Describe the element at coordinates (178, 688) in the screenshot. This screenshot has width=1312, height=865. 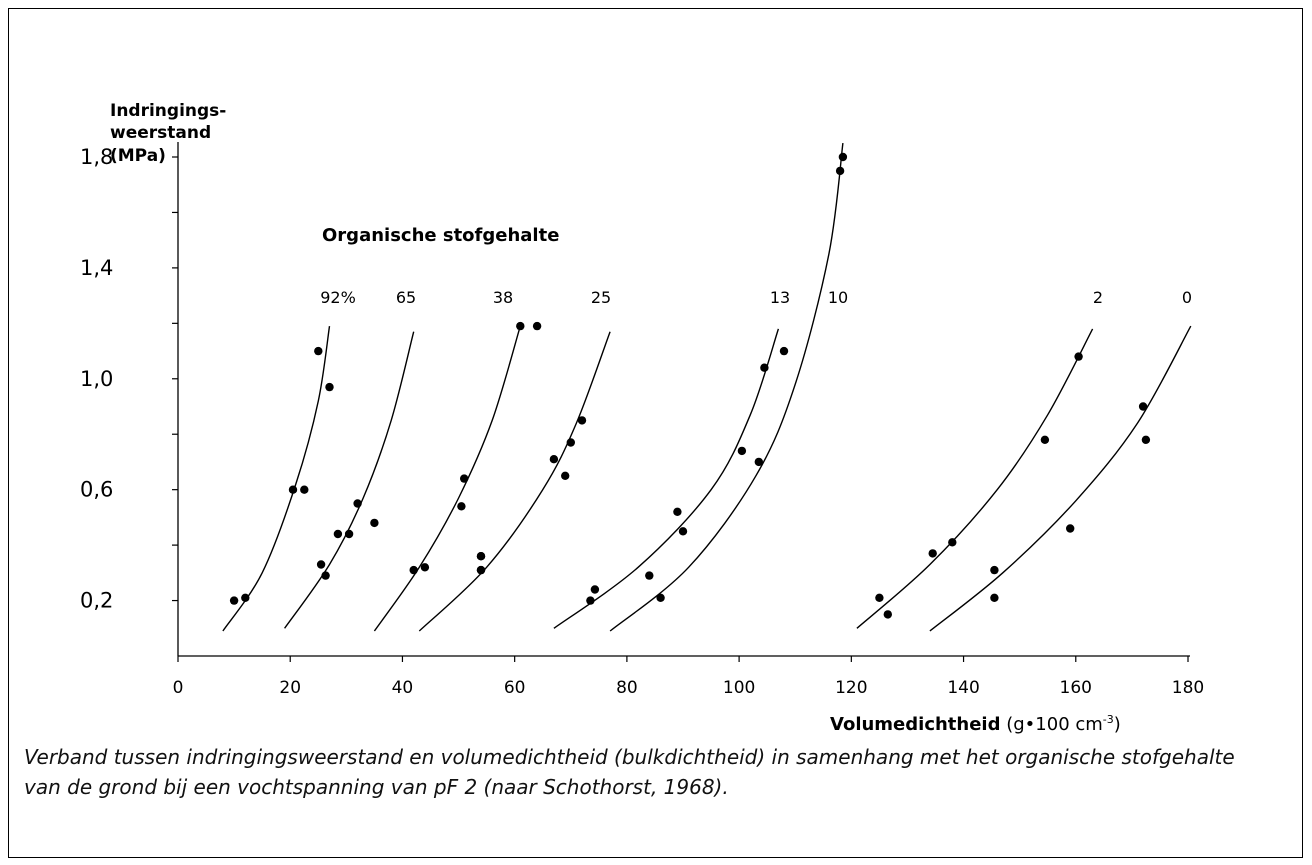
I see `x-tick-label-0: 0` at that location.